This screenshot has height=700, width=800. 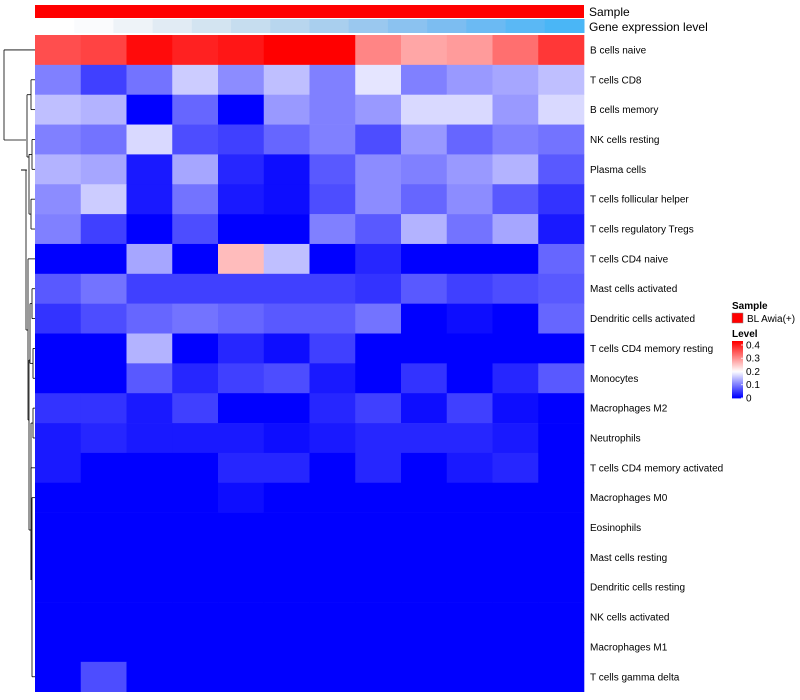 What do you see at coordinates (750, 372) in the screenshot?
I see `legend-ticks: 0.4 0.3 0.2 0.1 0` at bounding box center [750, 372].